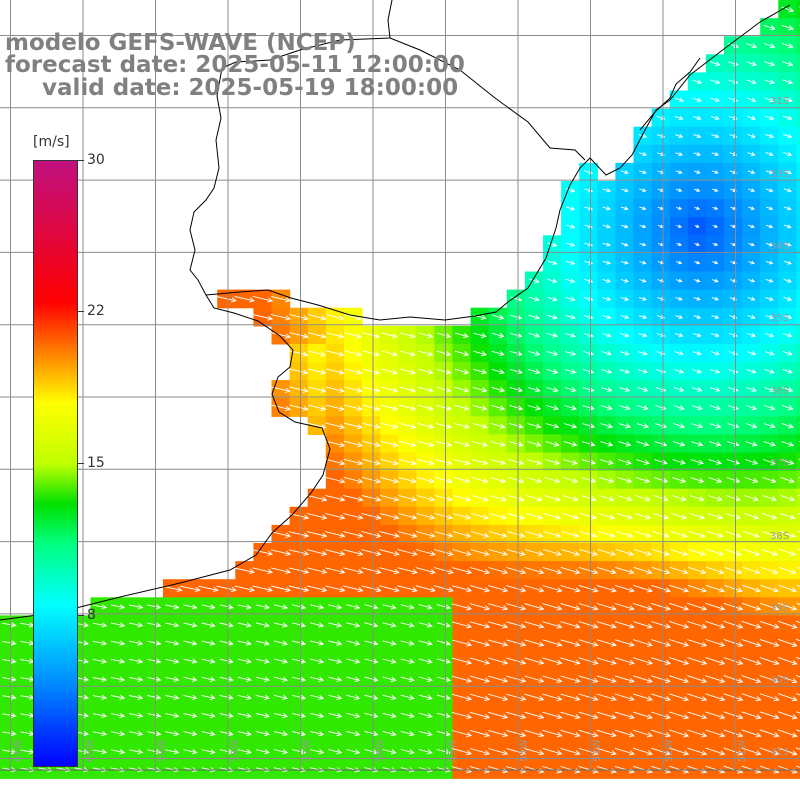 This screenshot has width=800, height=800. Describe the element at coordinates (452, 750) in the screenshot. I see `lon-label: 55W` at that location.